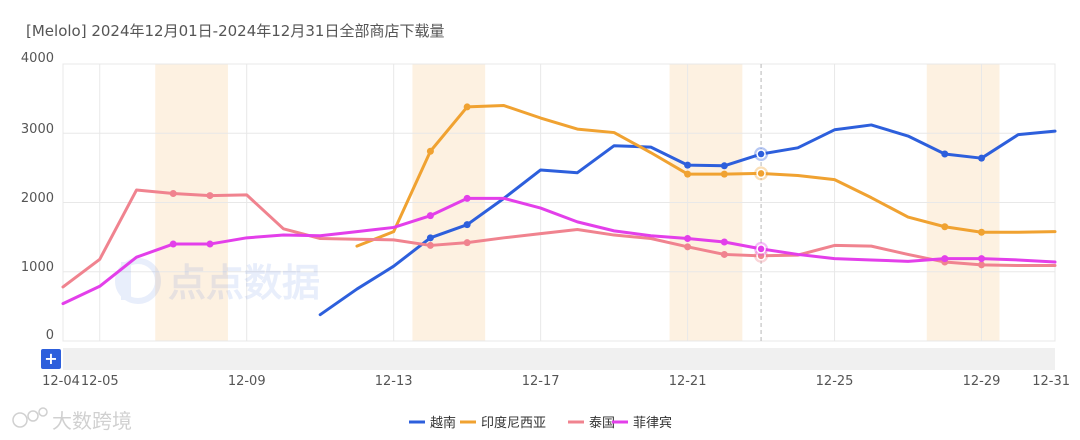 Image resolution: width=1080 pixels, height=440 pixels. Describe the element at coordinates (37, 58) in the screenshot. I see `y-tick-label: 4000` at that location.